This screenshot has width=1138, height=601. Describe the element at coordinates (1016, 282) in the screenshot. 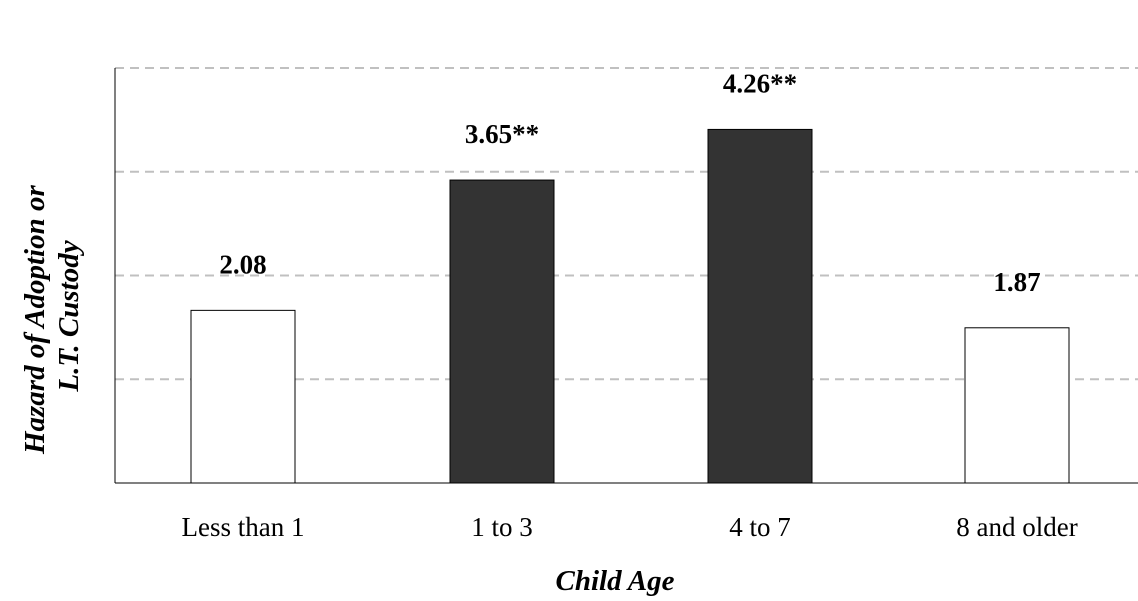

I see `data-label-4: 1.87` at that location.